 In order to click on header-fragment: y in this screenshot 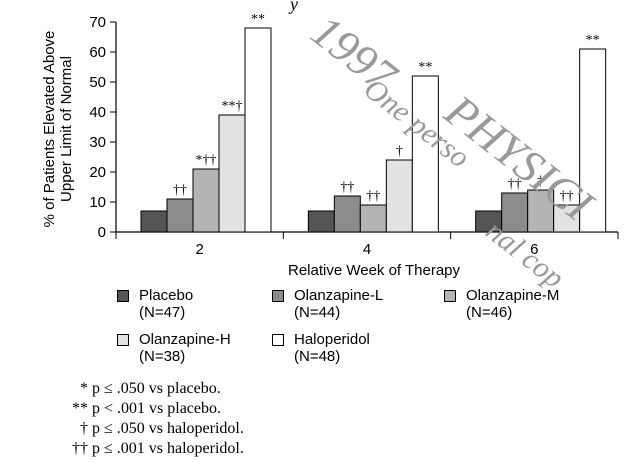, I will do `click(294, 7)`.